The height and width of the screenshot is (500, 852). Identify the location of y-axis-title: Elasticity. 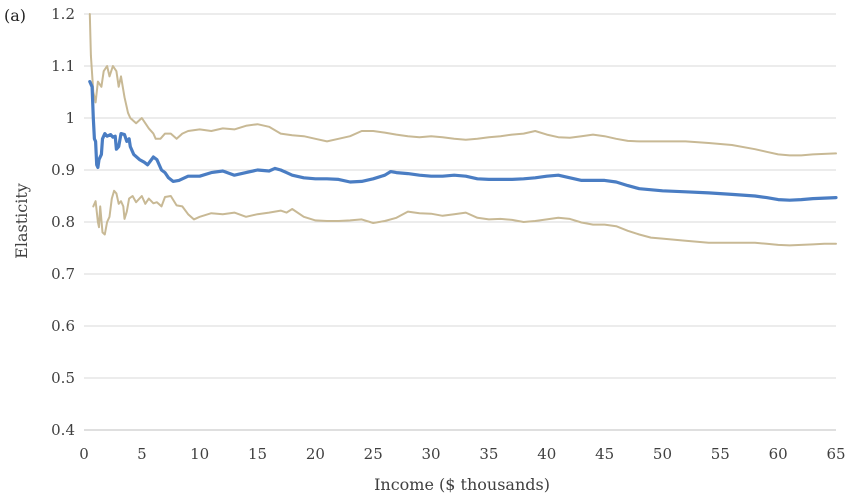
(21, 221).